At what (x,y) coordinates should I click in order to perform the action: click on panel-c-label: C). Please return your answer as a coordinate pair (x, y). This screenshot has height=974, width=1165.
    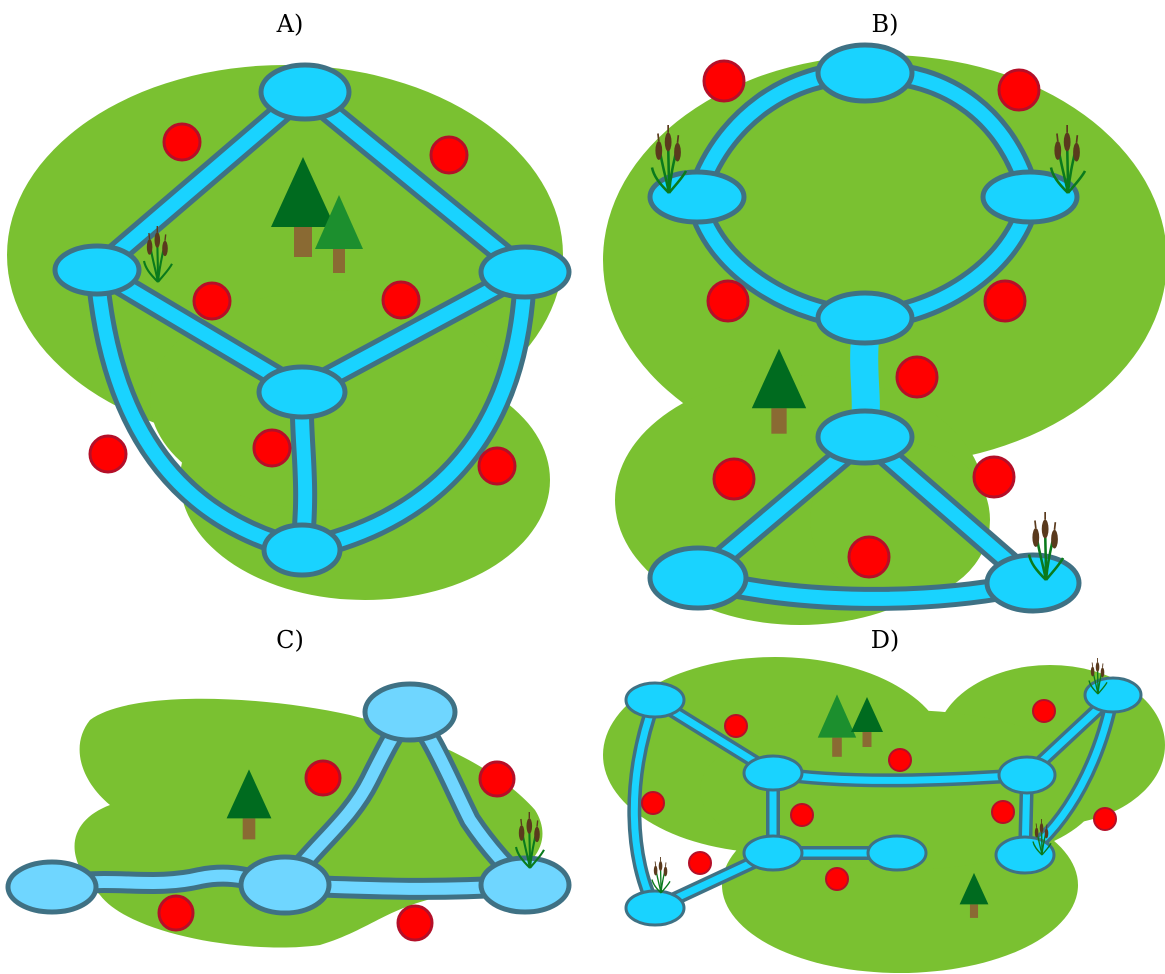
    Looking at the image, I should click on (290, 640).